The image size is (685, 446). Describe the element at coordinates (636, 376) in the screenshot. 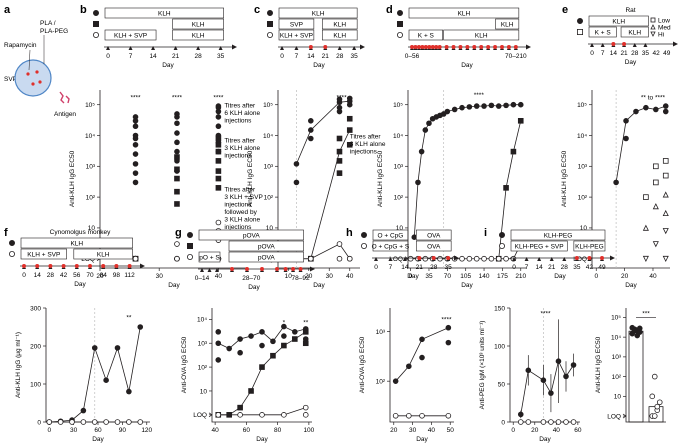

I see `bar` at that location.